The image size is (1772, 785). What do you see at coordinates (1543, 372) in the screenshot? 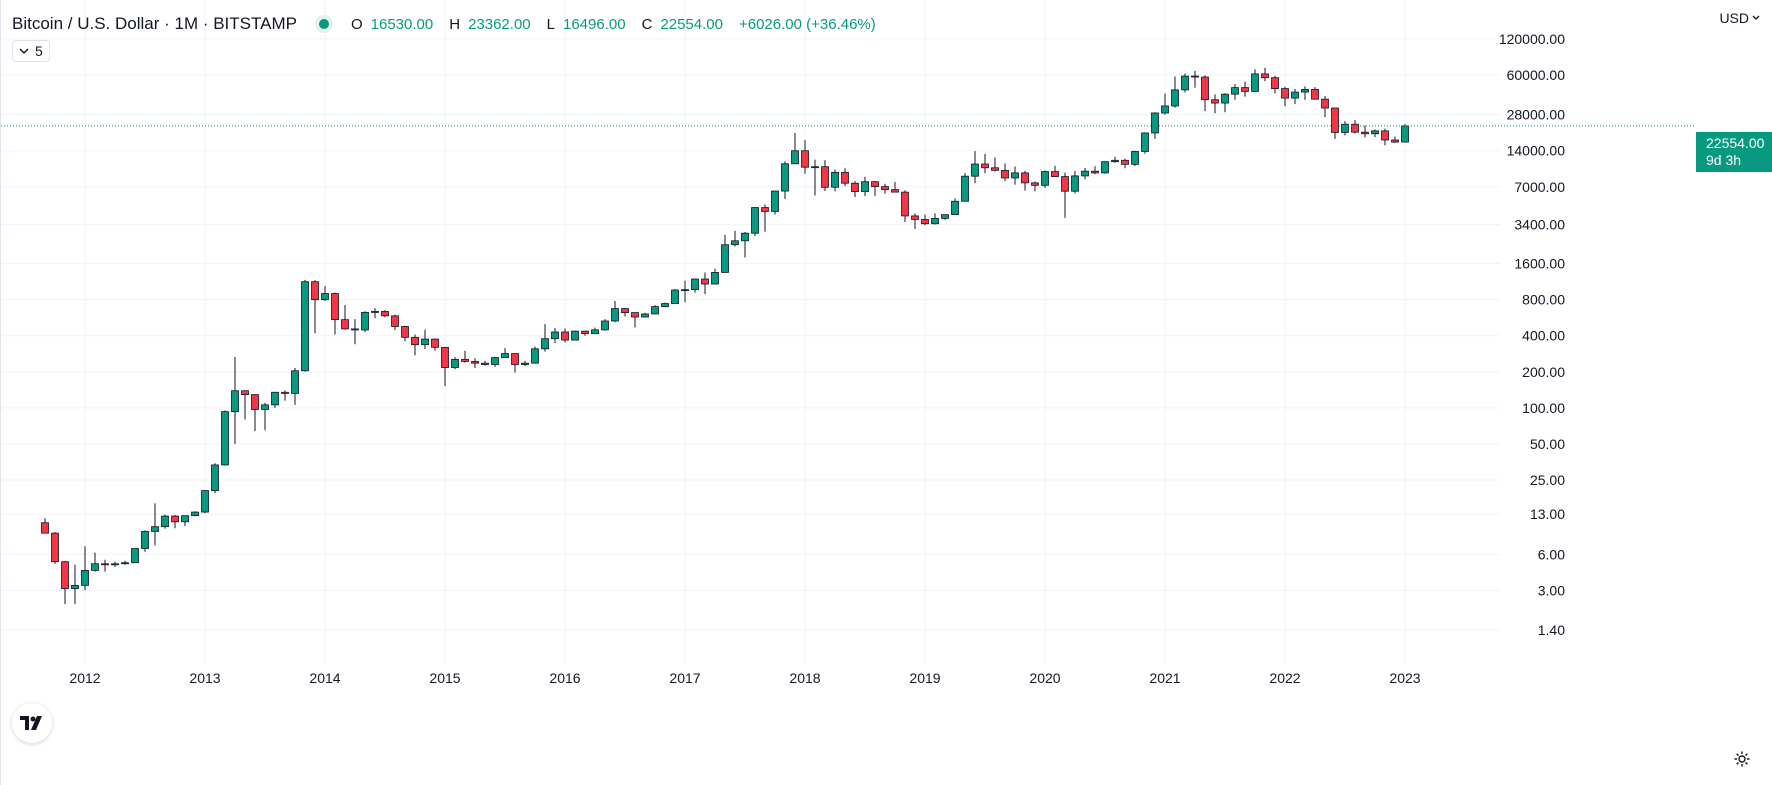
I see `y-tick-label: 200.00` at bounding box center [1543, 372].